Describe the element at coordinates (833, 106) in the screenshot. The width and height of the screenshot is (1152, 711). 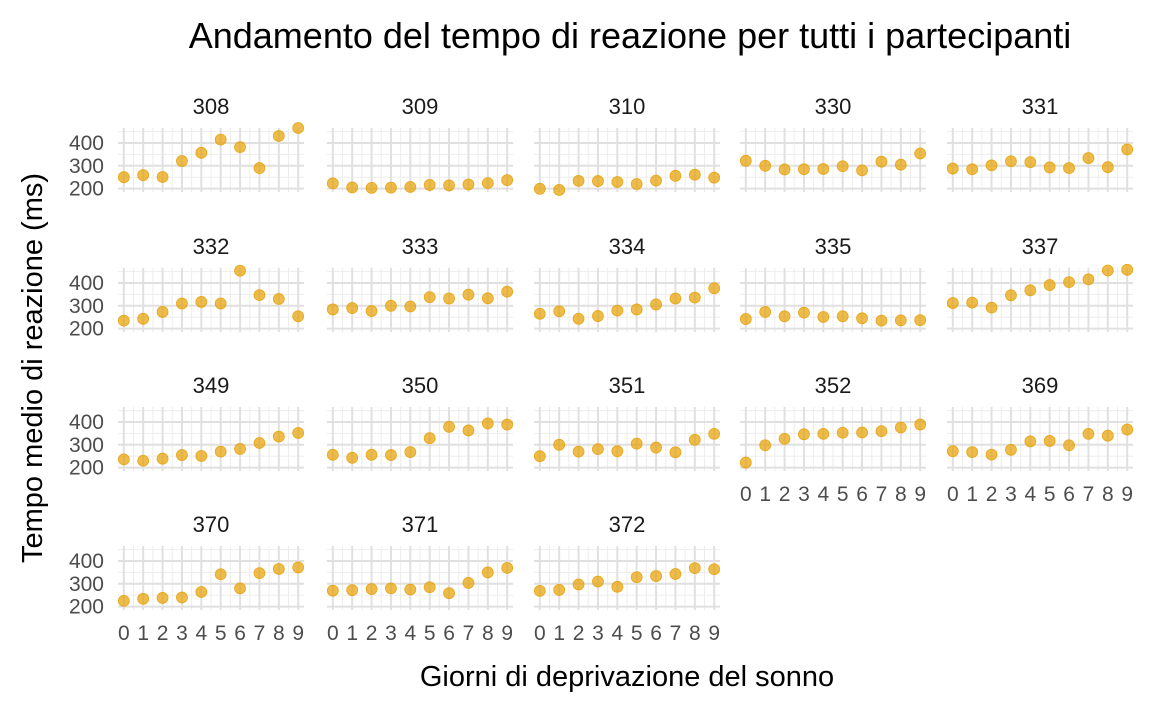
I see `facet-label: 330` at that location.